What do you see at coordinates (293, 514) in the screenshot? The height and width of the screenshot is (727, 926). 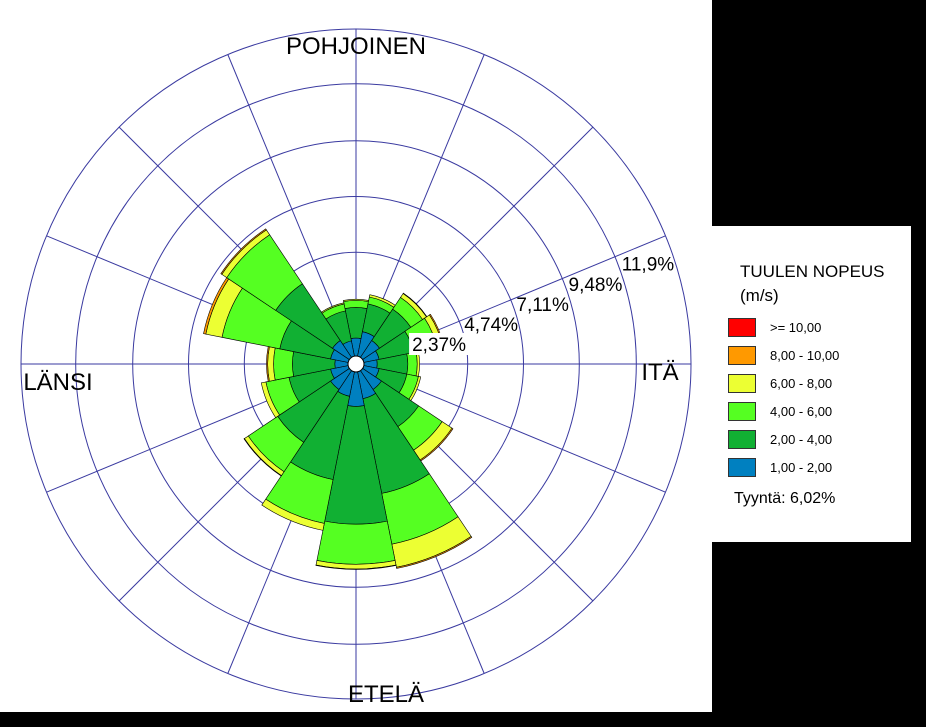 I see `wedge-SSW-bin3` at bounding box center [293, 514].